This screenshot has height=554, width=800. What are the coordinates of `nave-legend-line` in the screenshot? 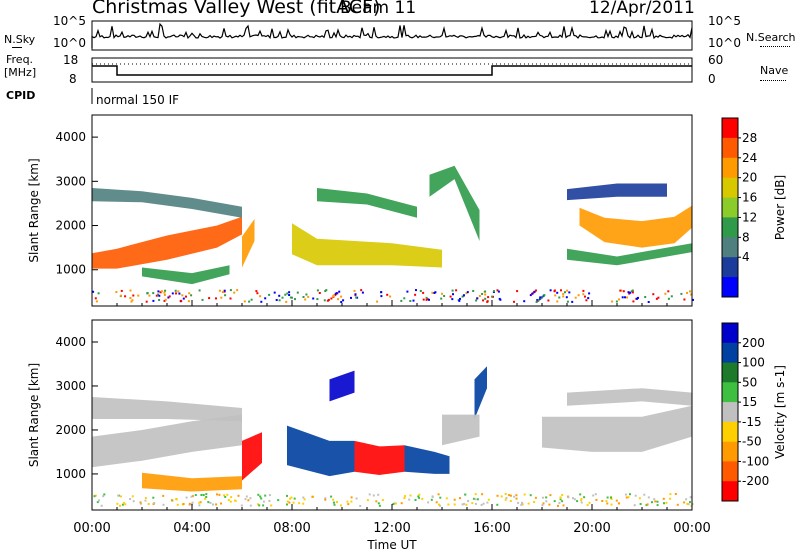 It's located at (773, 80).